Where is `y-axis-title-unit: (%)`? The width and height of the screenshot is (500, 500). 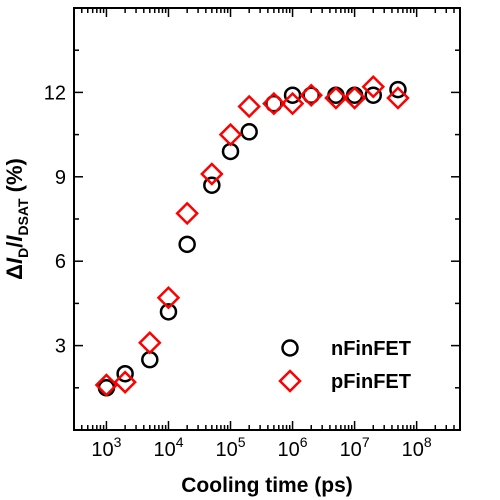 y-axis-title-unit: (%) is located at coordinates (14, 178).